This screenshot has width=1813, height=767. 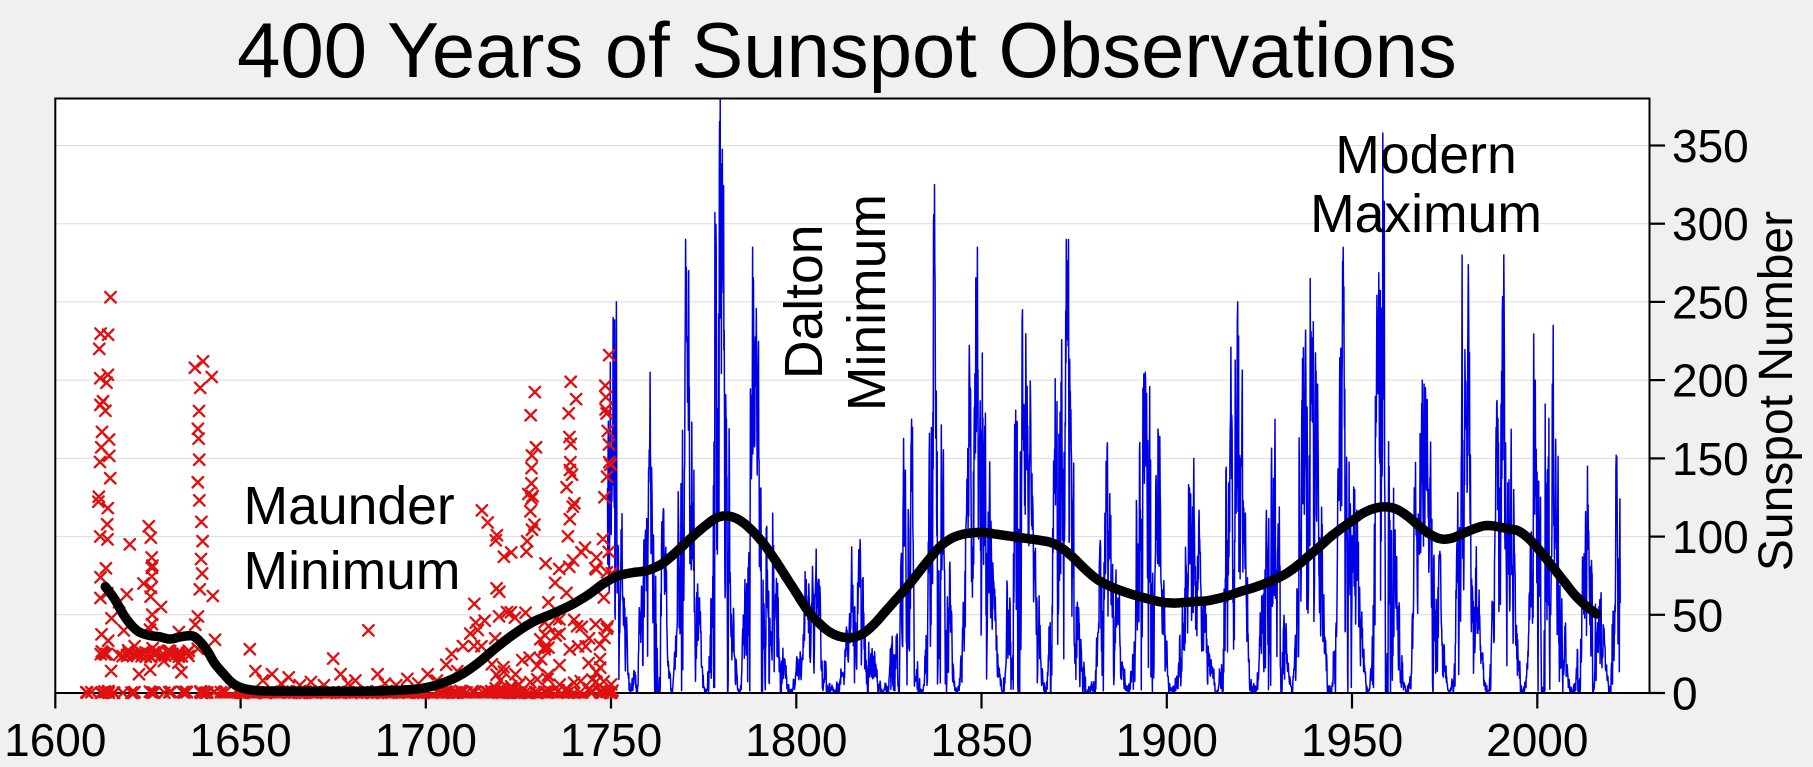 What do you see at coordinates (611, 738) in the screenshot?
I see `svg-text: 1750` at bounding box center [611, 738].